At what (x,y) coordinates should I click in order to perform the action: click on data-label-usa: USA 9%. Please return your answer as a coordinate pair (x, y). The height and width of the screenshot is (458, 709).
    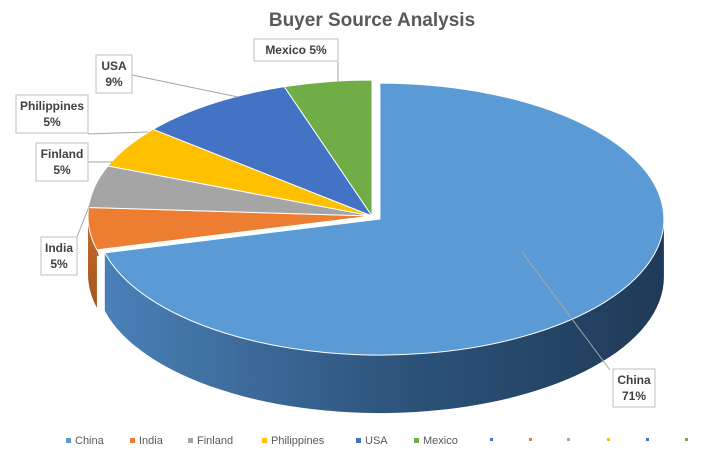
    Looking at the image, I should click on (114, 74).